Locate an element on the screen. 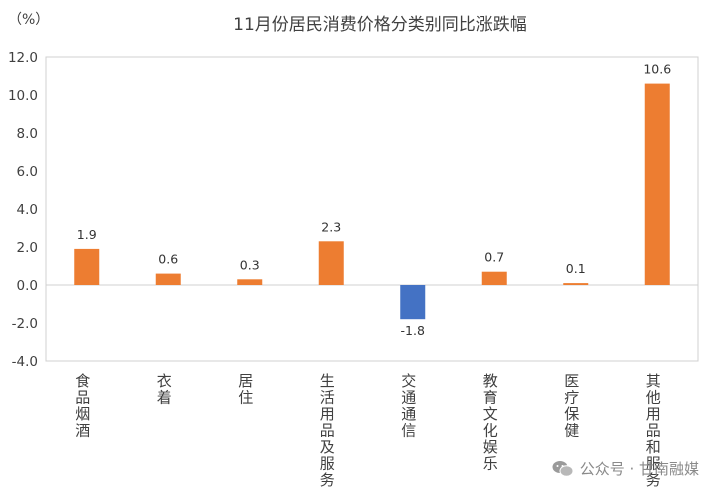 The image size is (713, 497). watermark-text: 公众号 · 甘南融媒 is located at coordinates (639, 469).